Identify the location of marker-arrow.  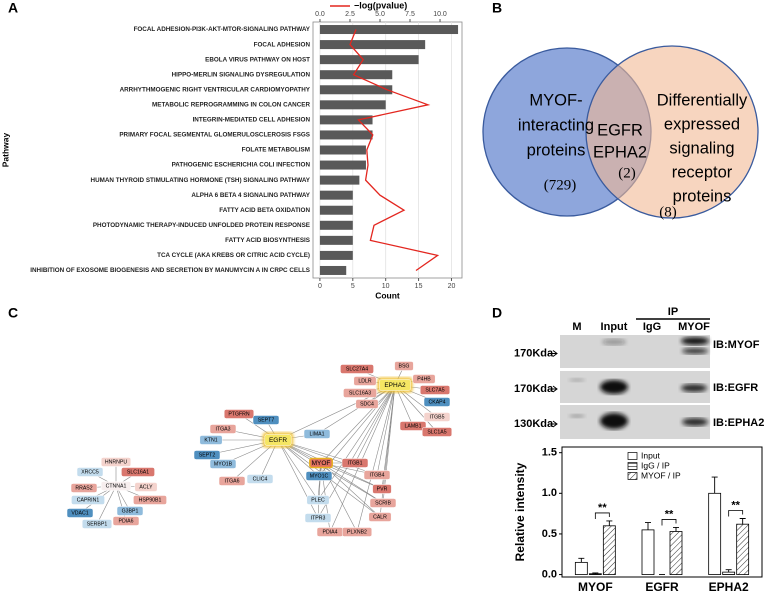
(553, 353).